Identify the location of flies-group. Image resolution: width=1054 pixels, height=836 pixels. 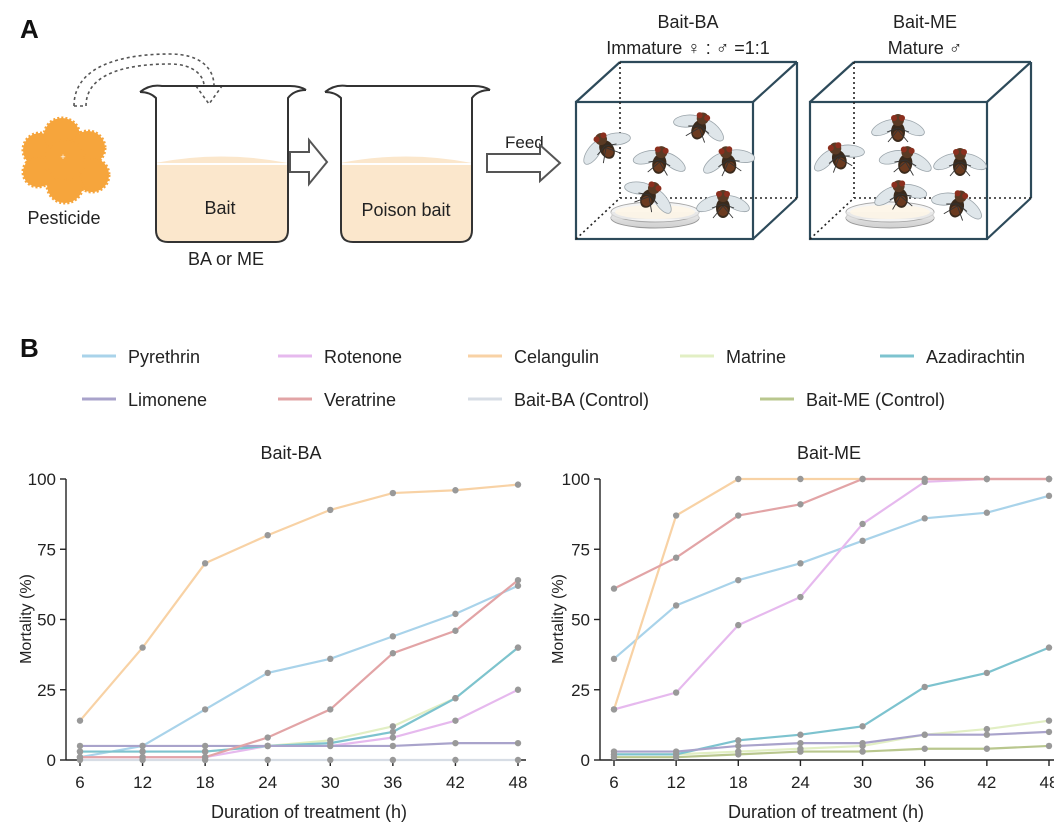
(785, 166).